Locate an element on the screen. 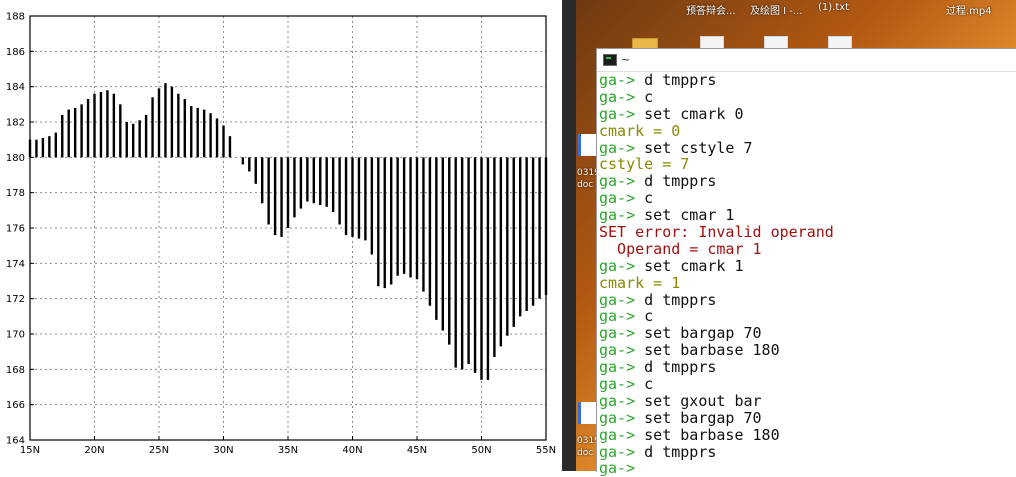 The height and width of the screenshot is (477, 1016). y-tick-label: 168 is located at coordinates (15, 370).